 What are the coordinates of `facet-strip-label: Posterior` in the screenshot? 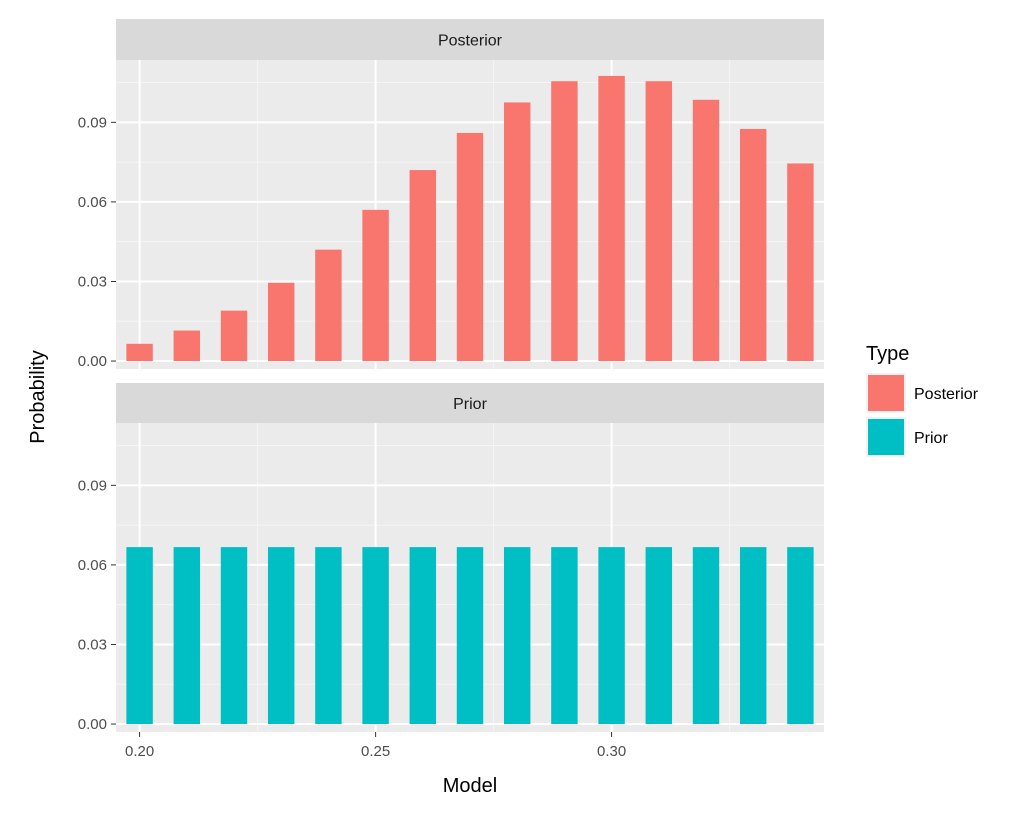 It's located at (470, 41).